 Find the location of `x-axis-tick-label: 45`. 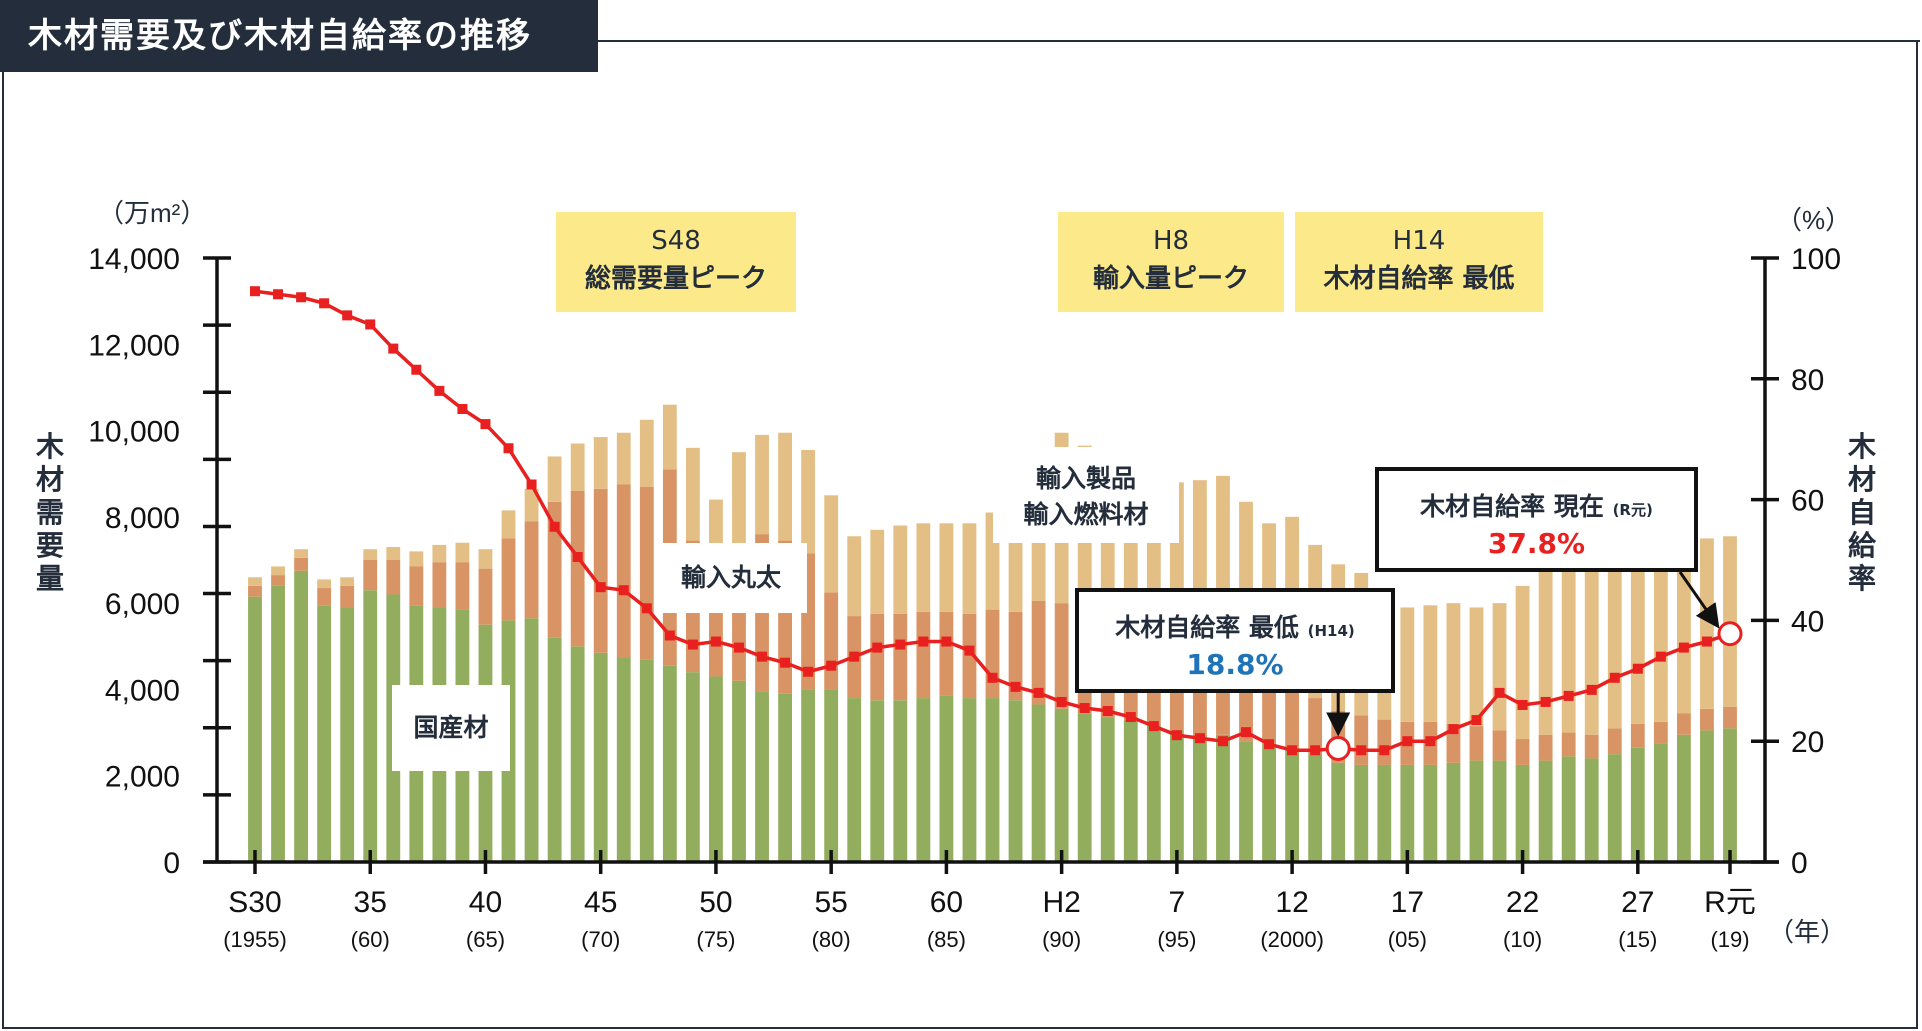

x-axis-tick-label: 45 is located at coordinates (600, 902).